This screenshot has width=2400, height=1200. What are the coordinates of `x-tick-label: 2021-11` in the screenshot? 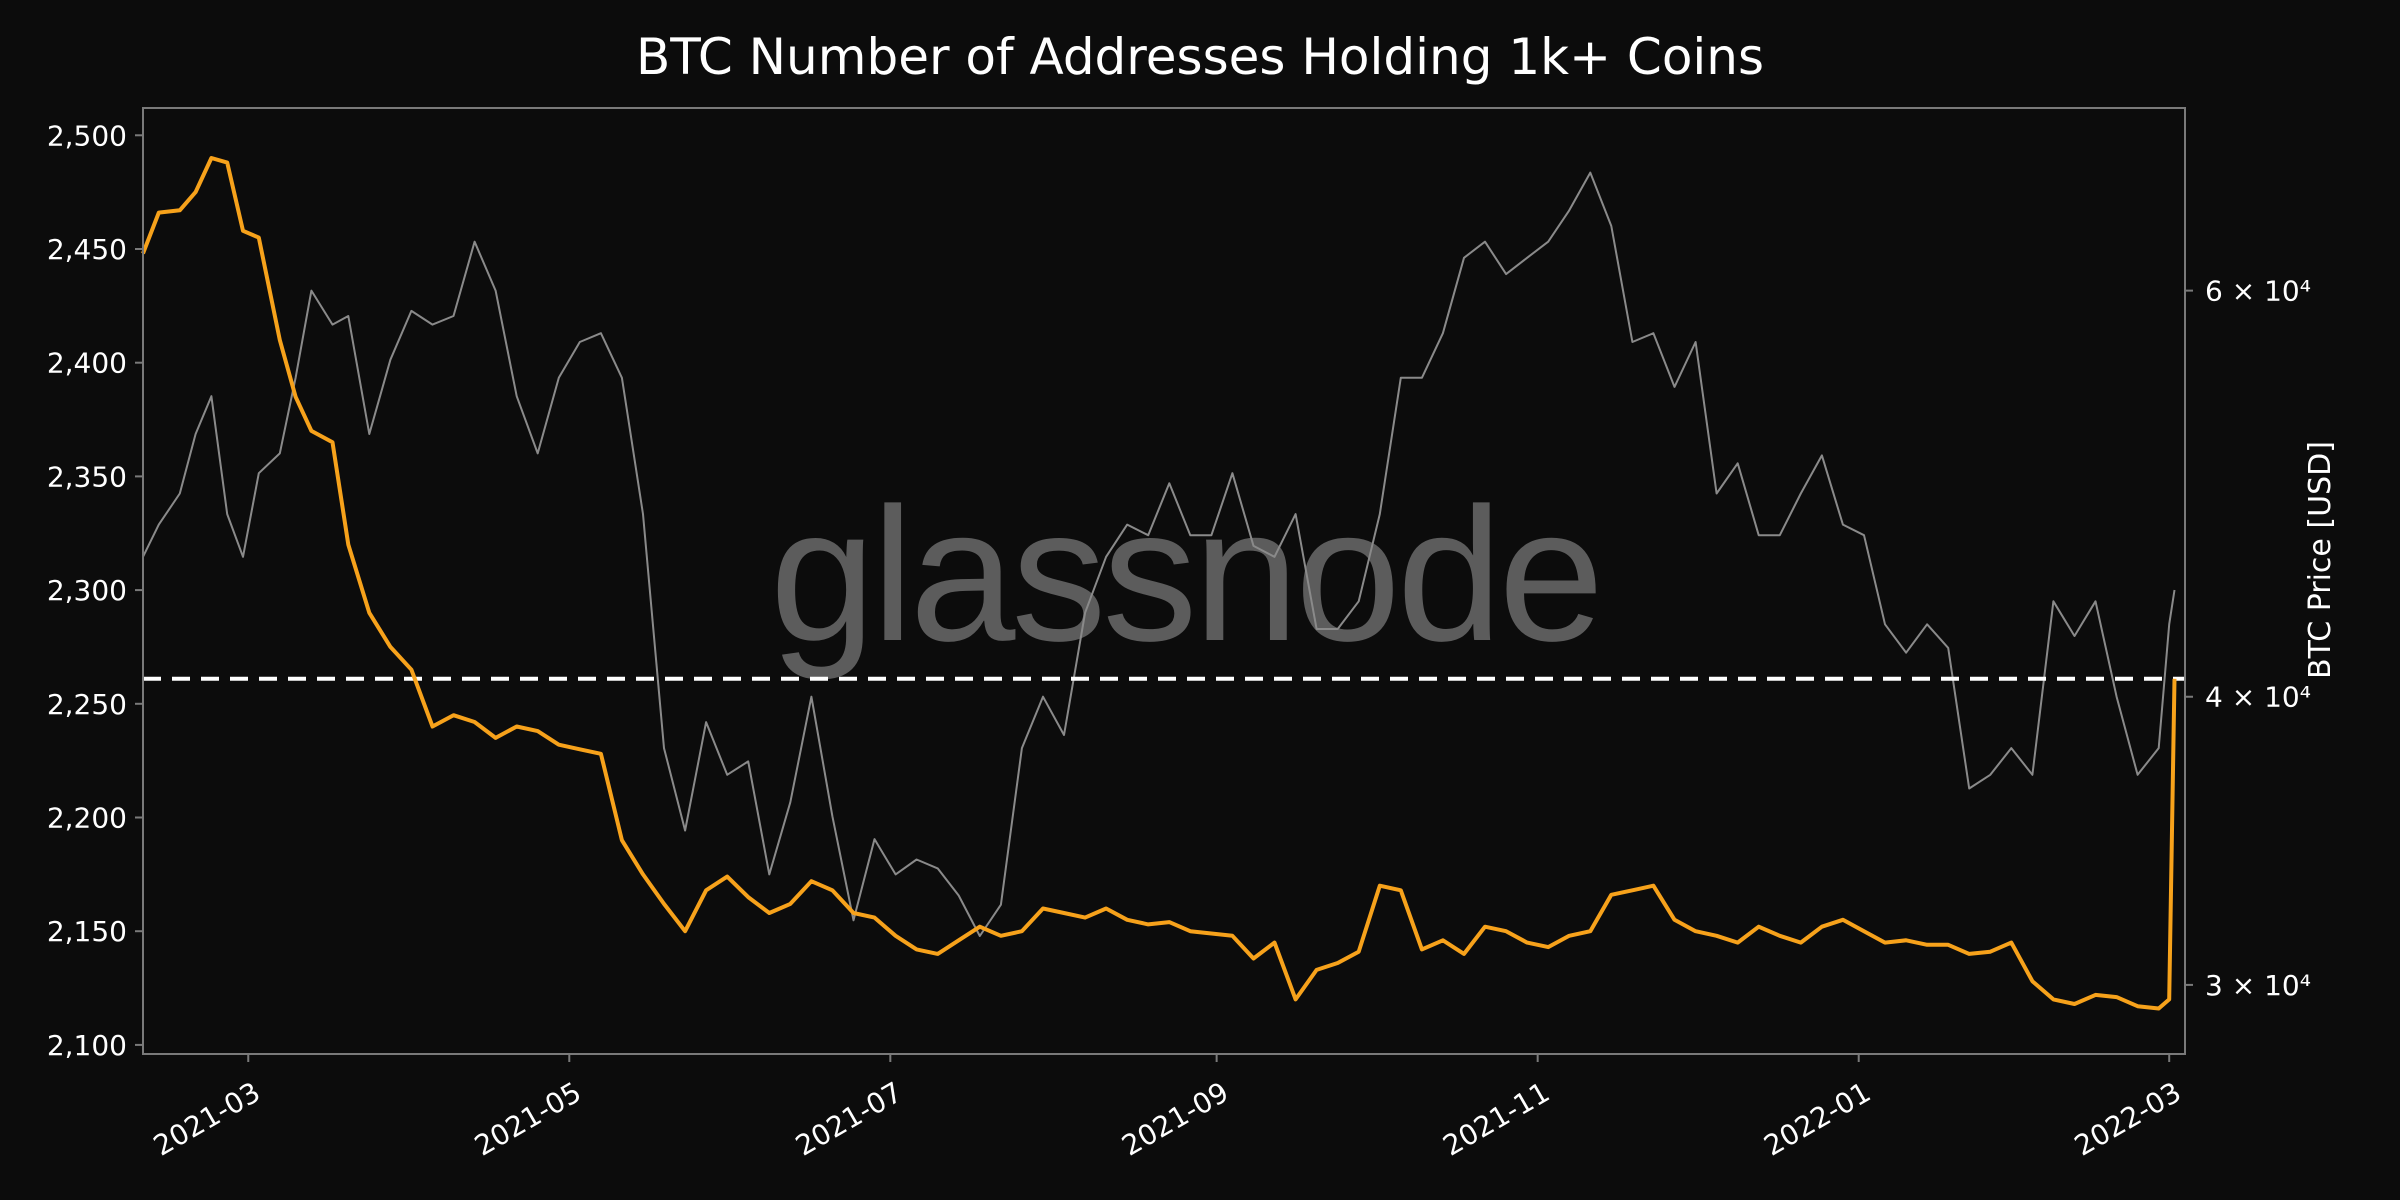 It's located at (1496, 1118).